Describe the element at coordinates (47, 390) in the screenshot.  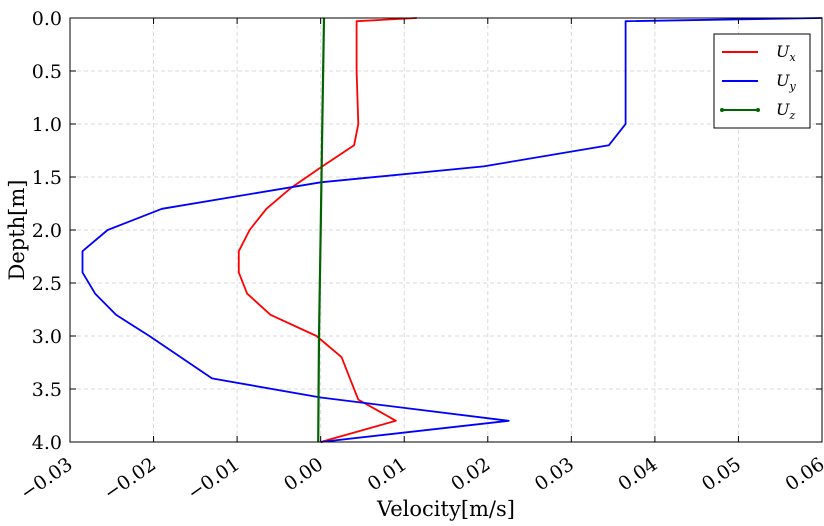
I see `y-tick-label: 3.5` at that location.